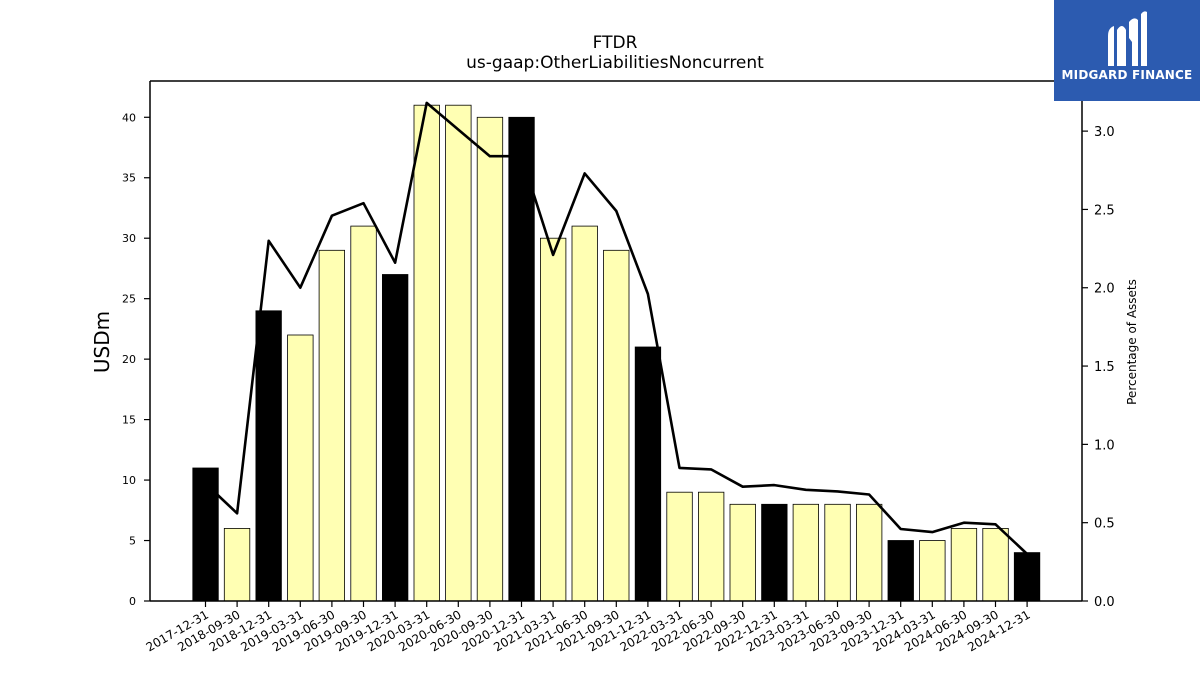 This screenshot has height=675, width=1200. I want to click on y-axis-label: USDm, so click(102, 342).